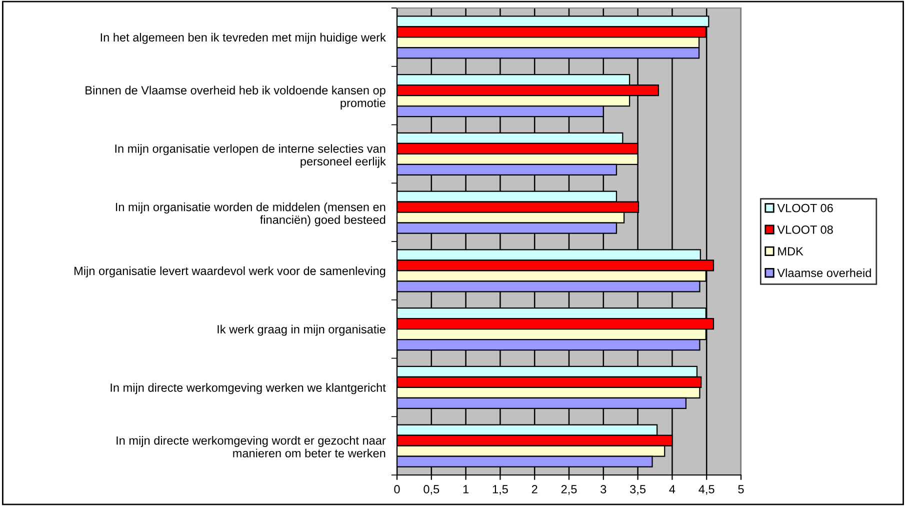 The height and width of the screenshot is (506, 906). Describe the element at coordinates (791, 251) in the screenshot. I see `legend-label: MDK` at that location.